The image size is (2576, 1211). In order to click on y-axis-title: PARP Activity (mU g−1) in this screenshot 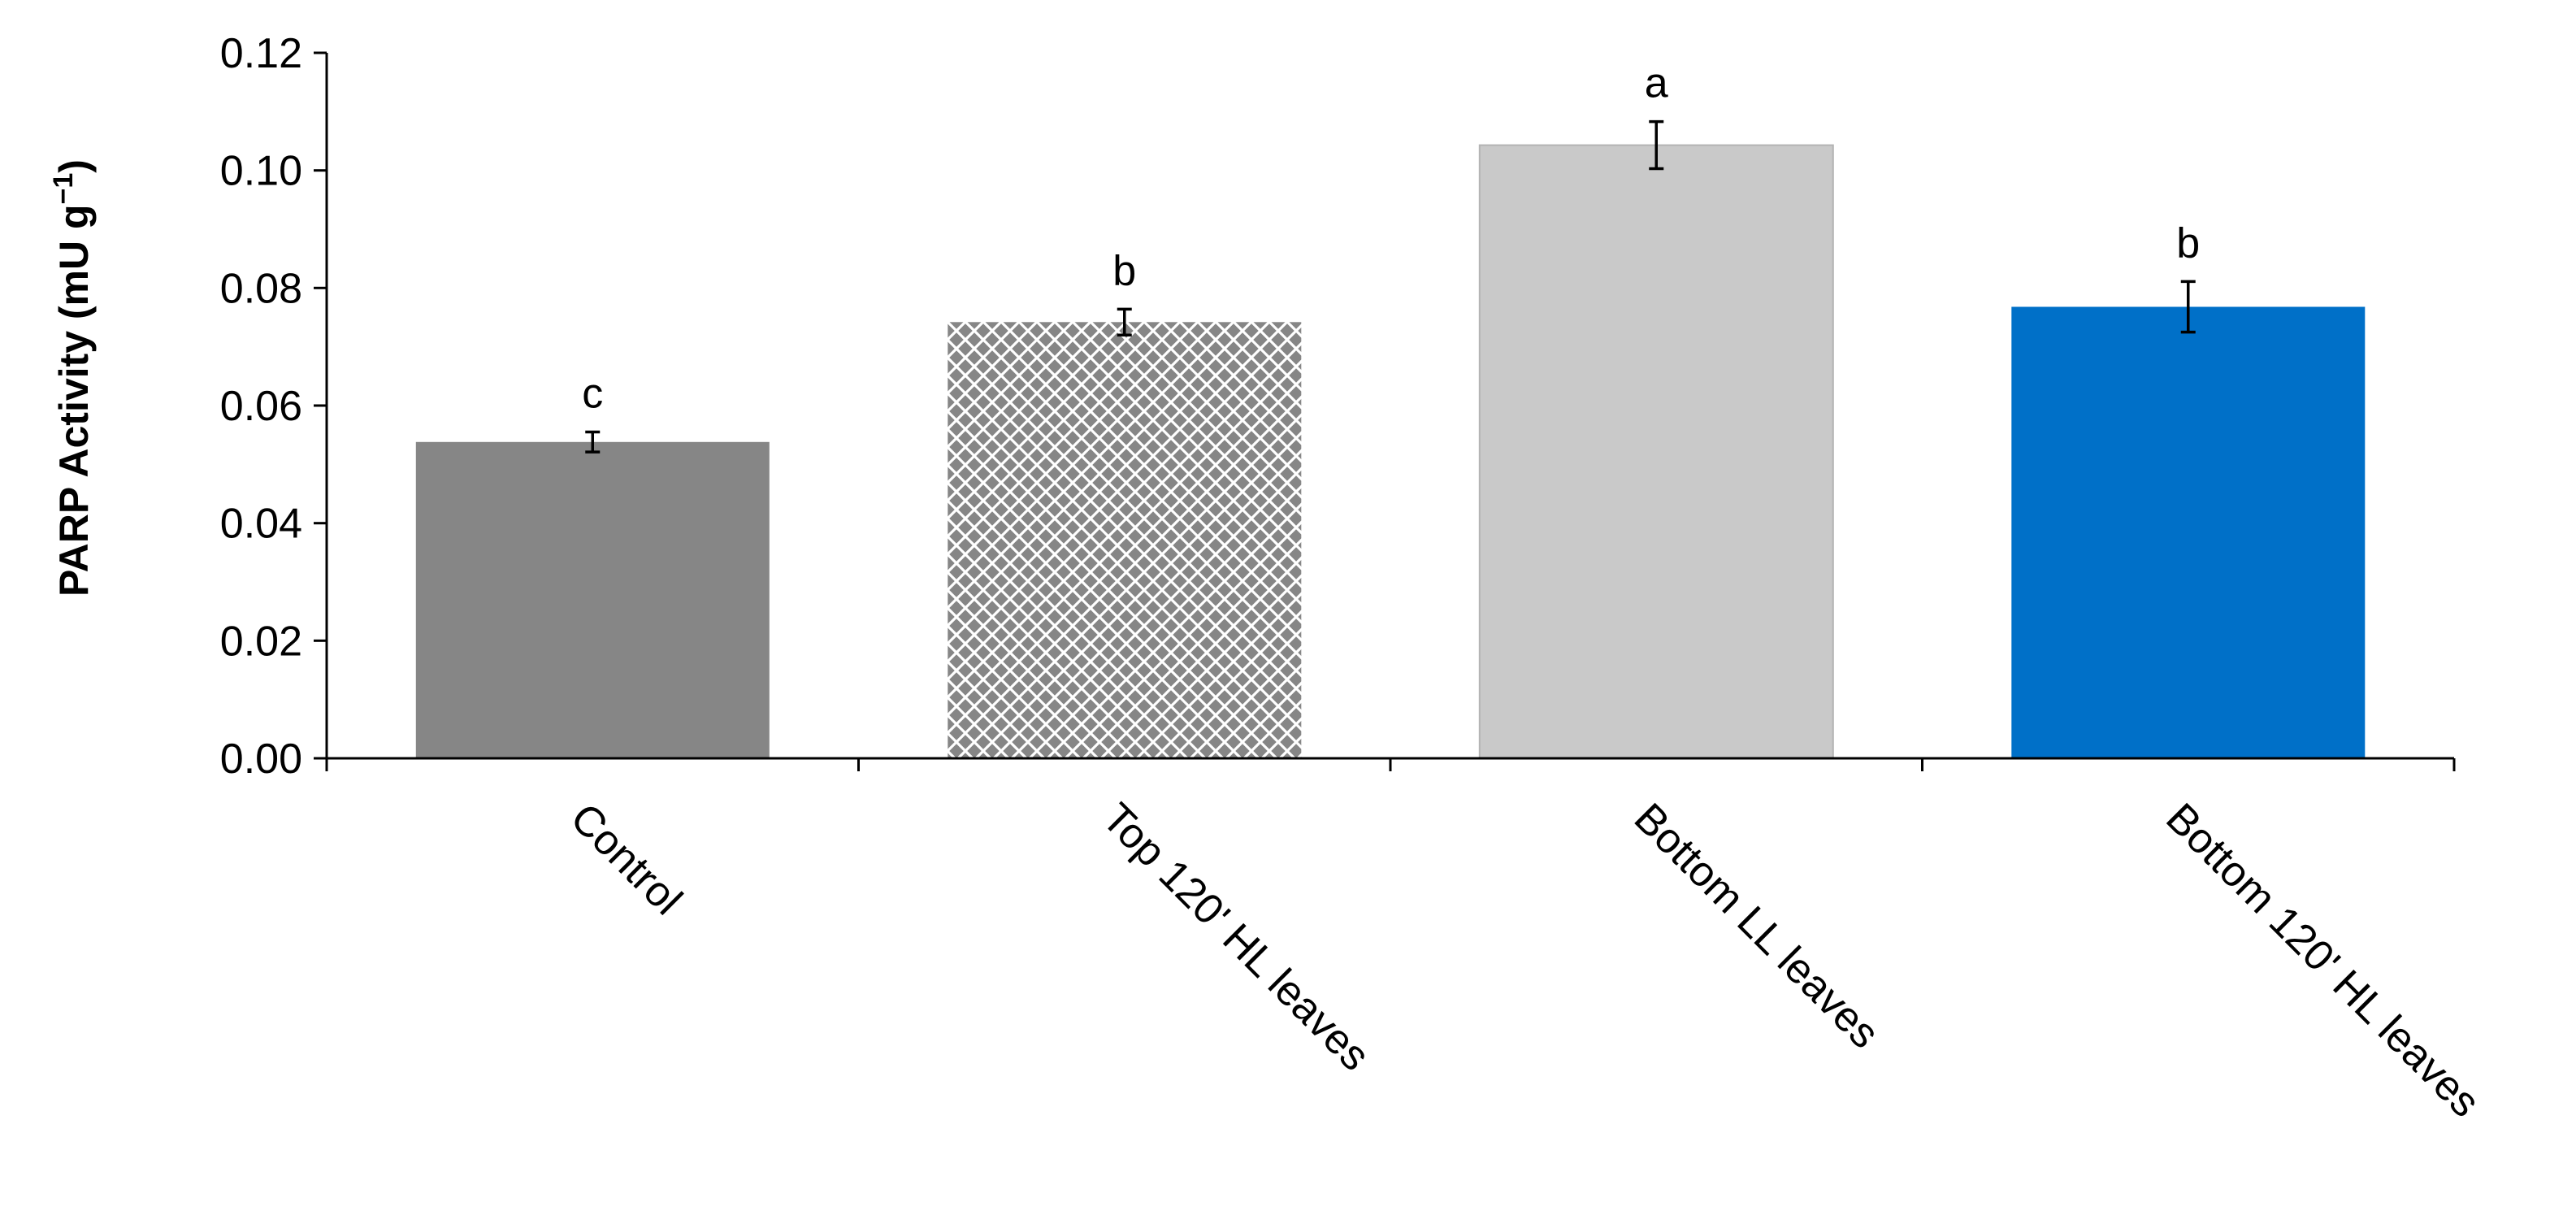, I will do `click(72, 378)`.